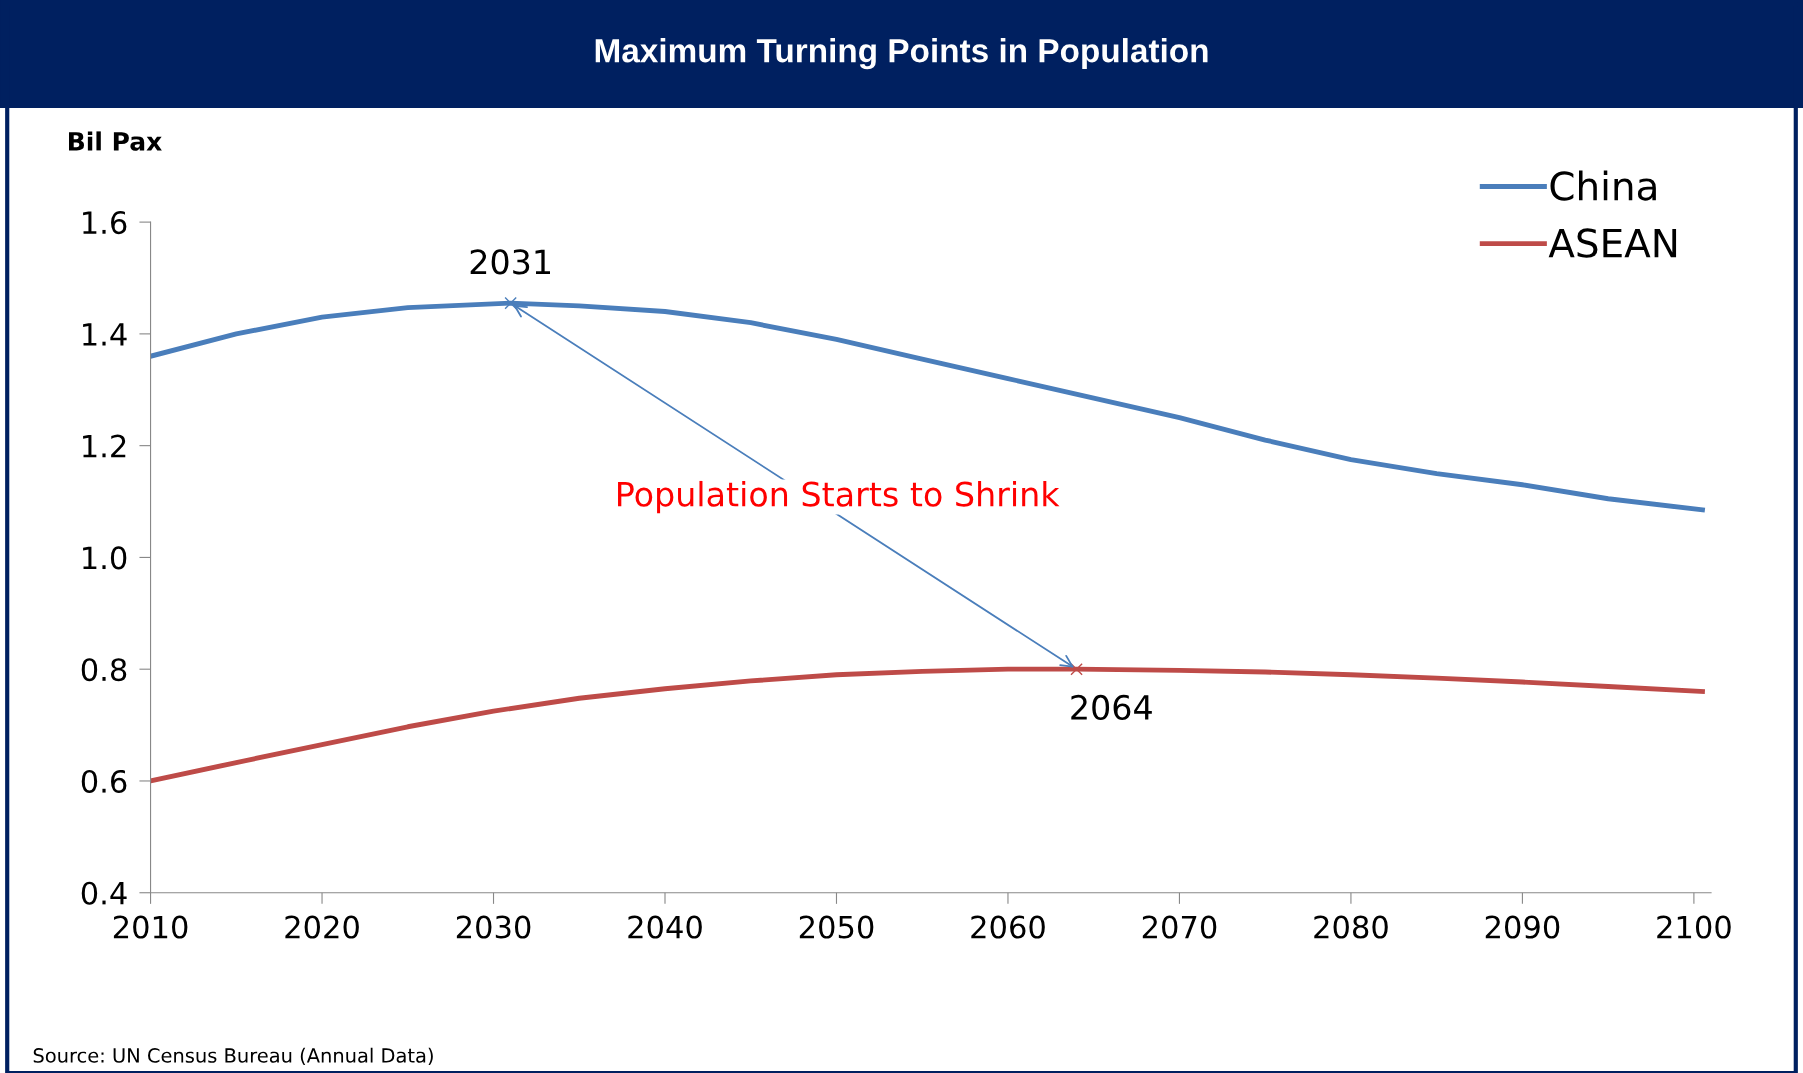  I want to click on x-tick-label: 2060, so click(1008, 927).